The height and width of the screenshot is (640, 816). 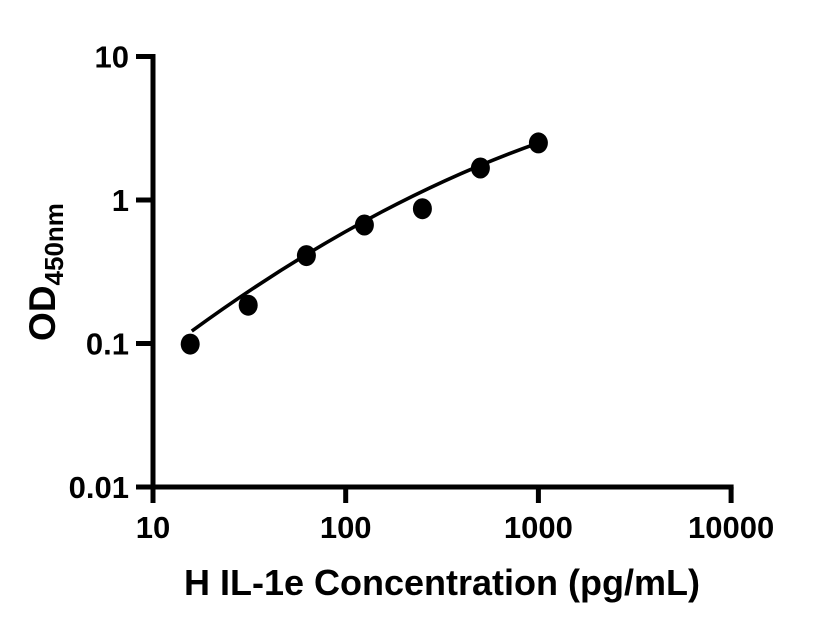 I want to click on y-tick-label: 10, so click(x=112, y=57).